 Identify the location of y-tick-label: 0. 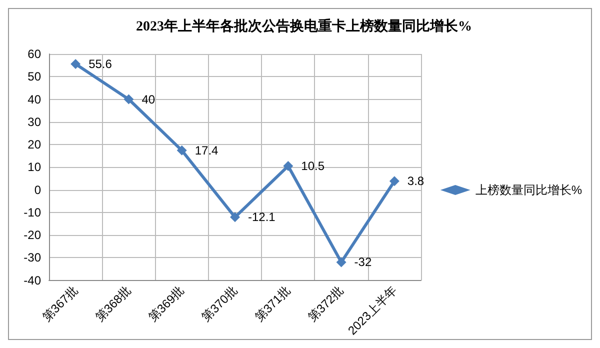
(38, 189).